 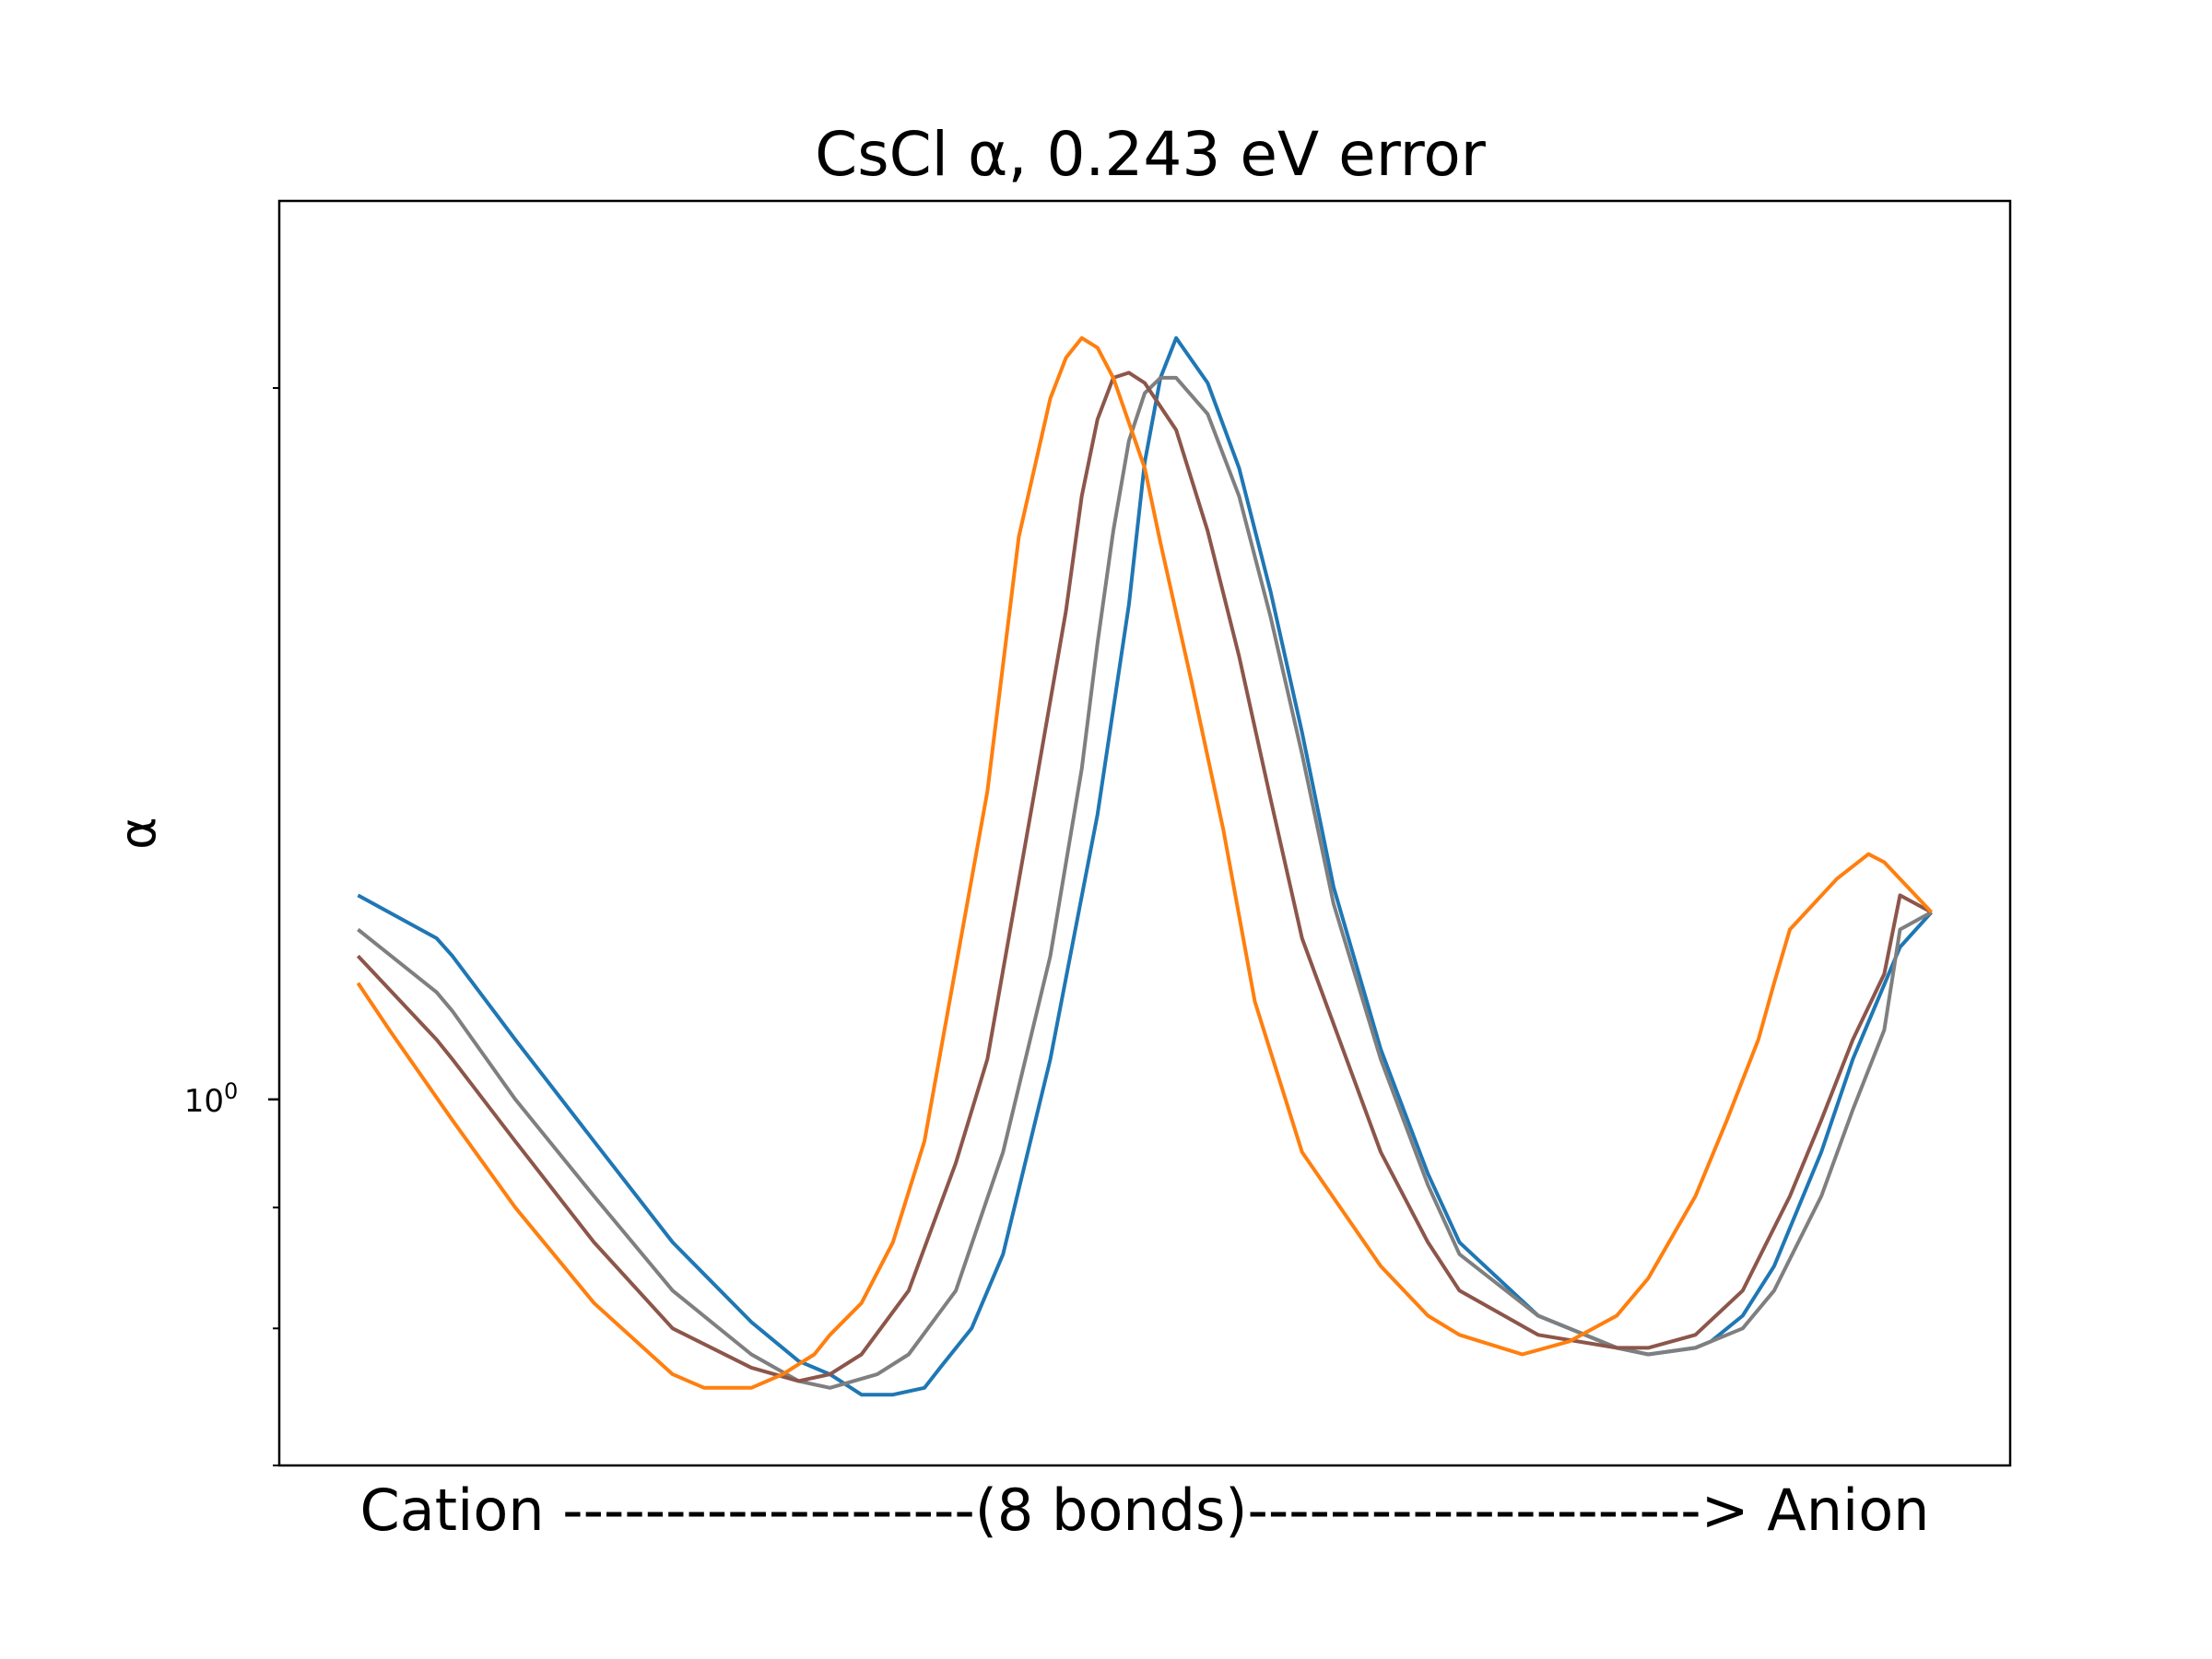 What do you see at coordinates (1151, 154) in the screenshot?
I see `chart-title: CsCl α, 0.243 eV error` at bounding box center [1151, 154].